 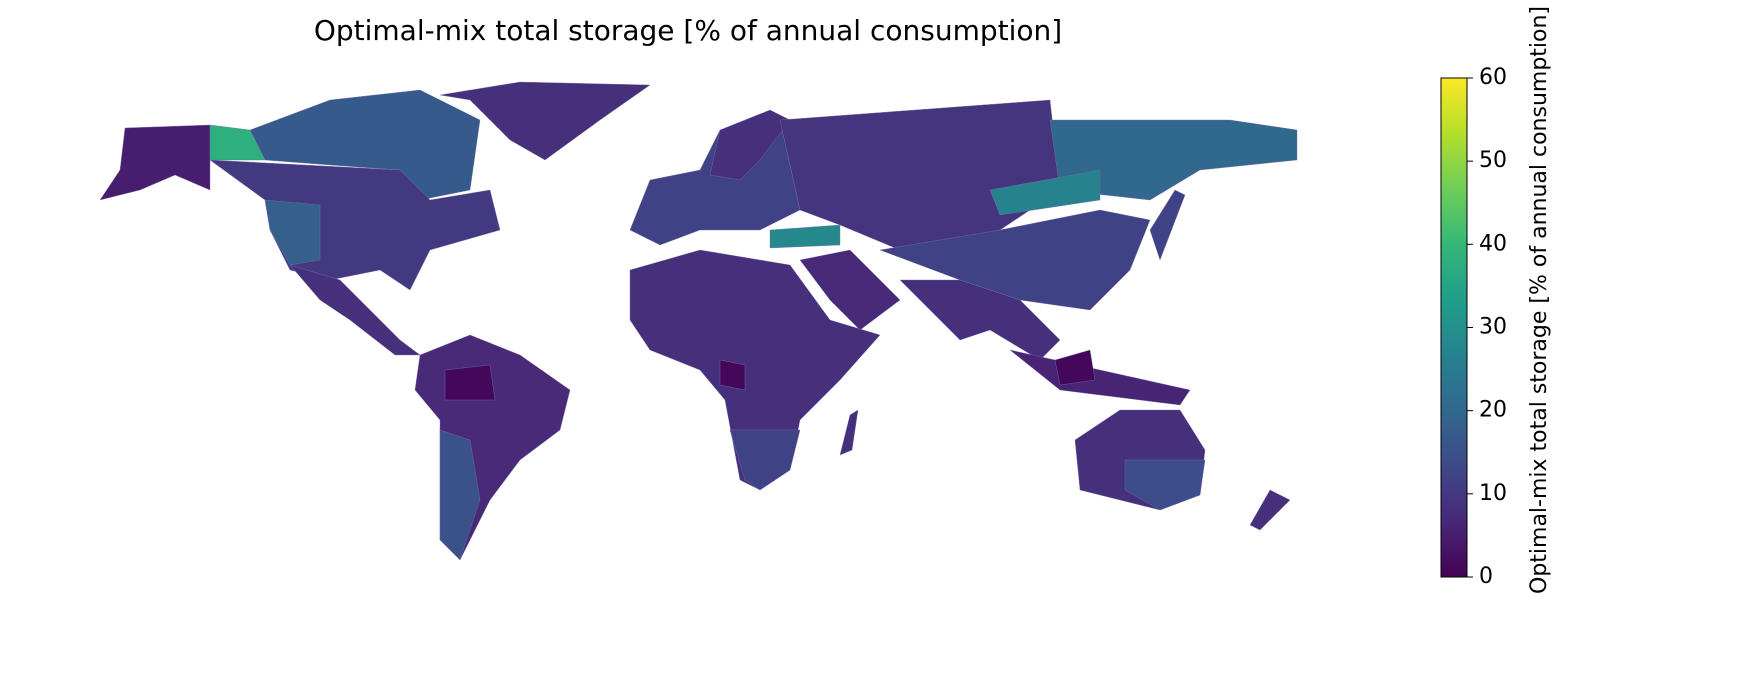 What do you see at coordinates (1493, 160) in the screenshot?
I see `colorbar-tick-label: 50` at bounding box center [1493, 160].